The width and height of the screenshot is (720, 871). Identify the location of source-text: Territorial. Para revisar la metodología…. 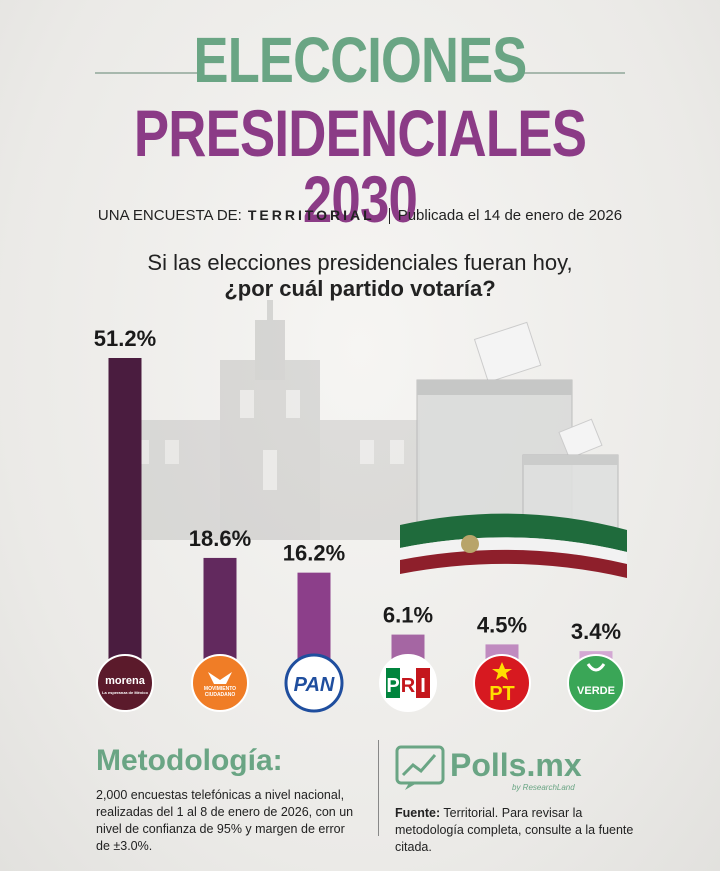
(514, 830).